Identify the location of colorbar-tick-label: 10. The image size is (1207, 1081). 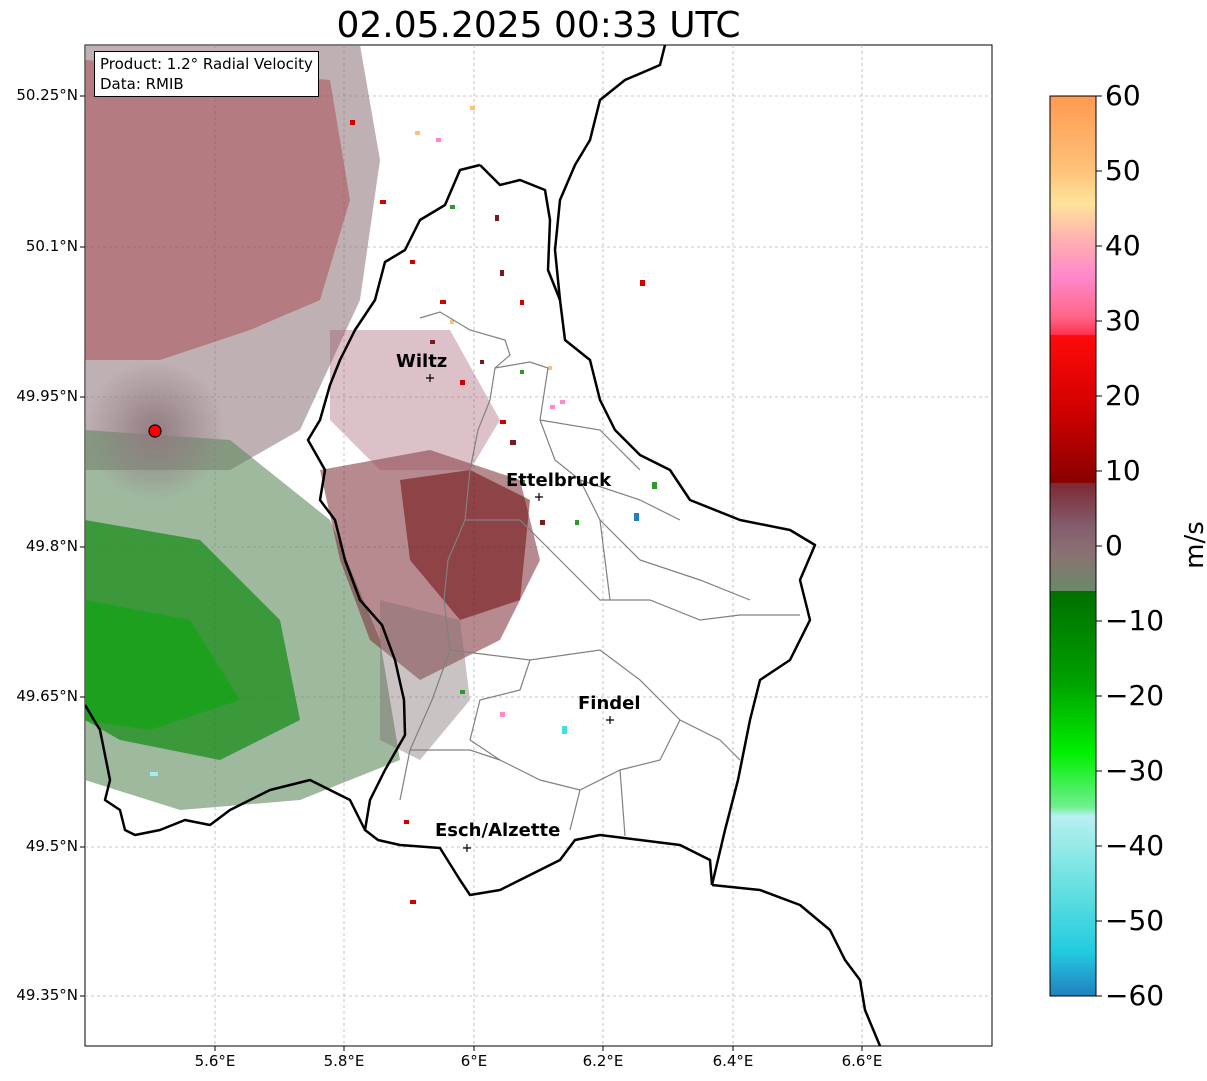
(1123, 470).